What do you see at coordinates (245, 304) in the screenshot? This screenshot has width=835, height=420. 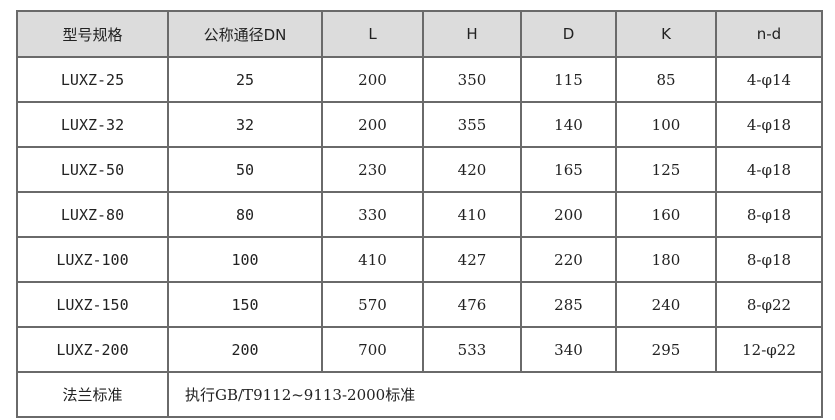 I see `table-cell: 150` at bounding box center [245, 304].